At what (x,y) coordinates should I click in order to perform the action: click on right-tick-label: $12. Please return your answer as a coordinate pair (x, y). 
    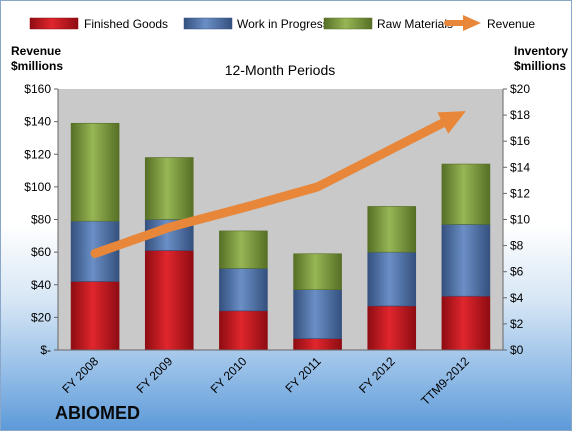
    Looking at the image, I should click on (520, 193).